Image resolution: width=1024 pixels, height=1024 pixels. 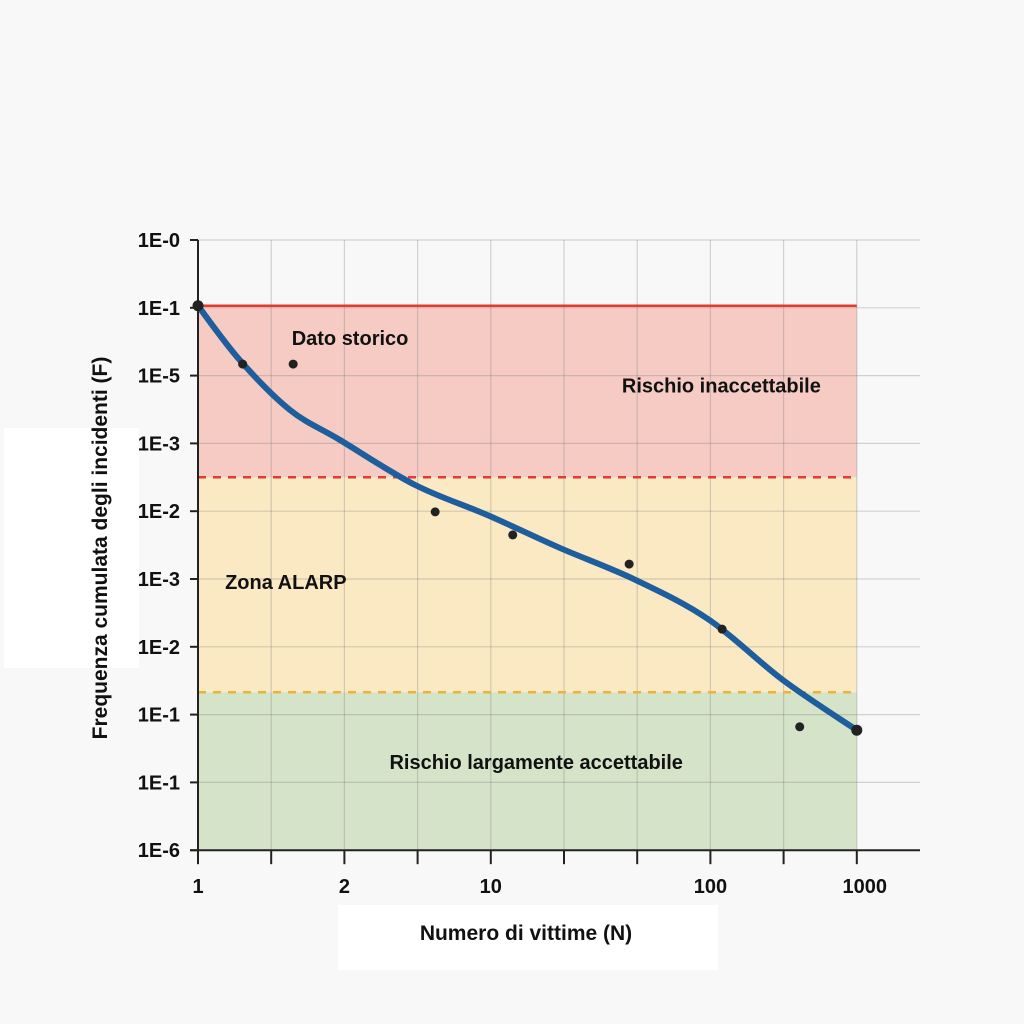 I want to click on annotation-2: Zona ALARP, so click(x=285, y=583).